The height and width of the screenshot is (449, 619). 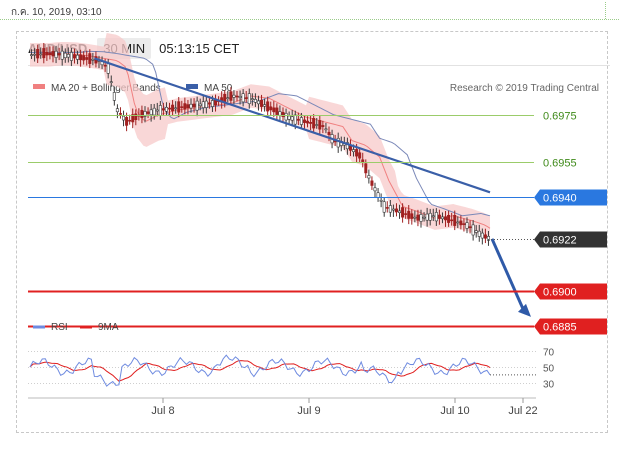 I want to click on x-tick-label: Jul 9, so click(x=308, y=411).